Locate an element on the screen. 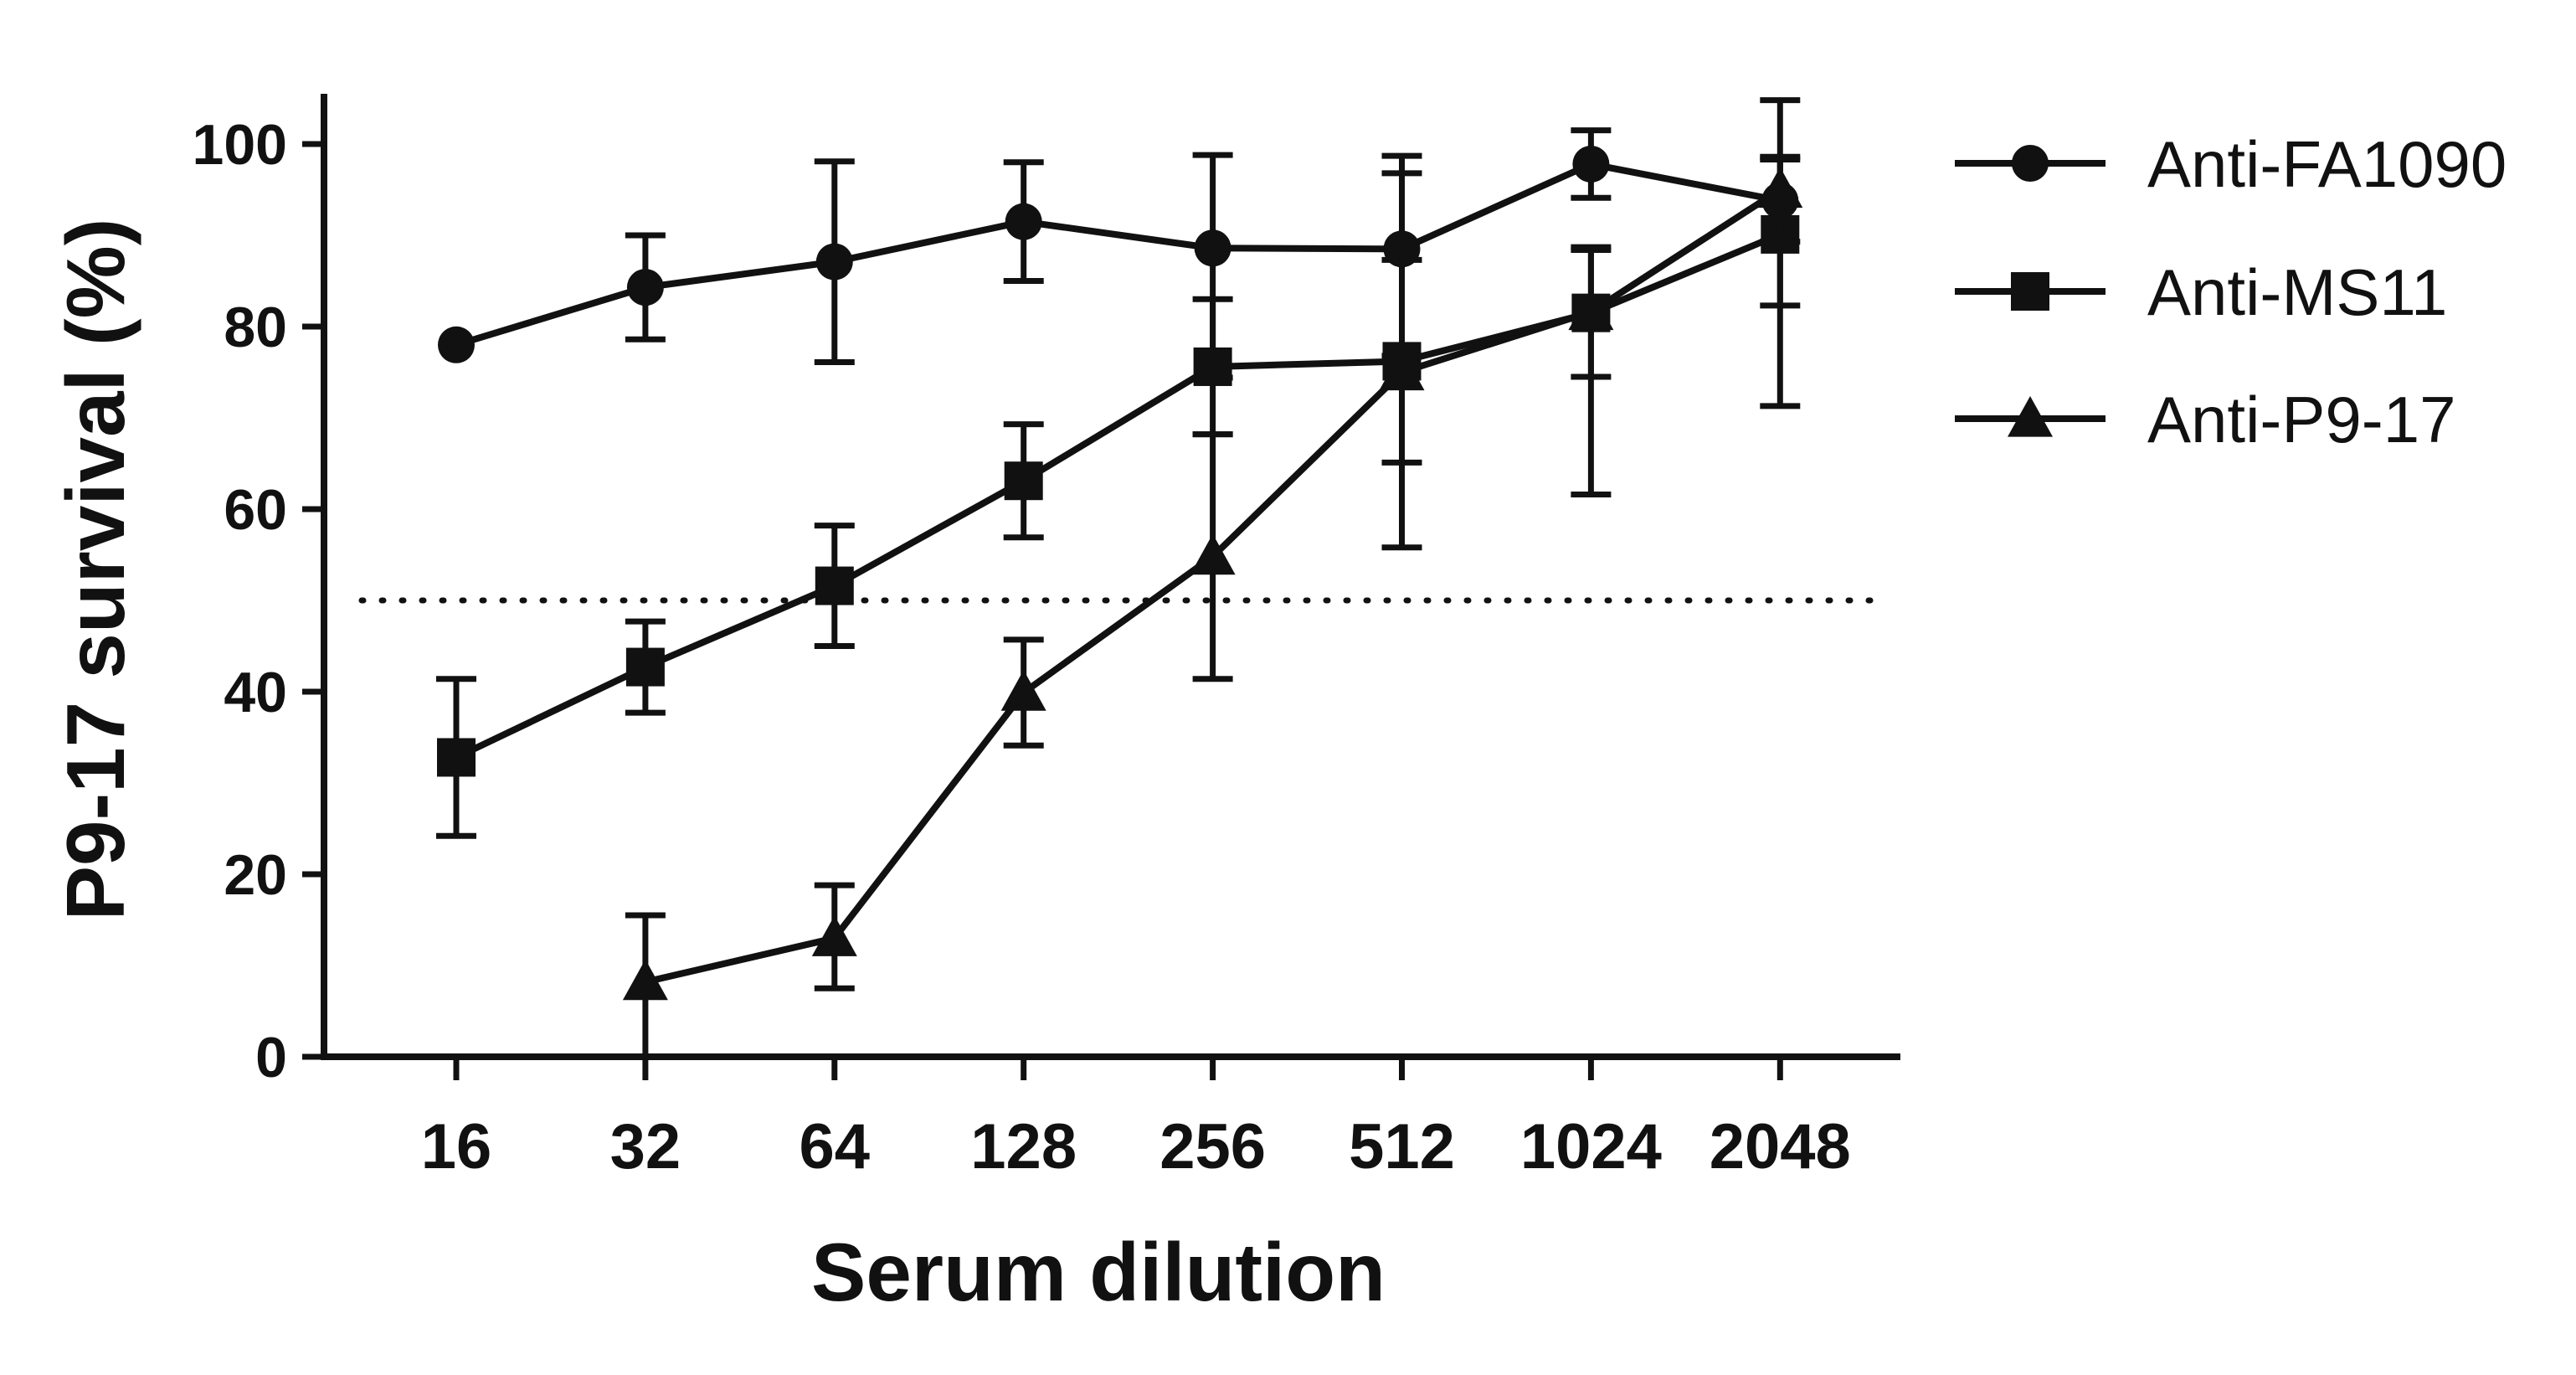 The image size is (2576, 1375). legend-item-anti-fa1090: Anti-FA1090 is located at coordinates (2231, 164).